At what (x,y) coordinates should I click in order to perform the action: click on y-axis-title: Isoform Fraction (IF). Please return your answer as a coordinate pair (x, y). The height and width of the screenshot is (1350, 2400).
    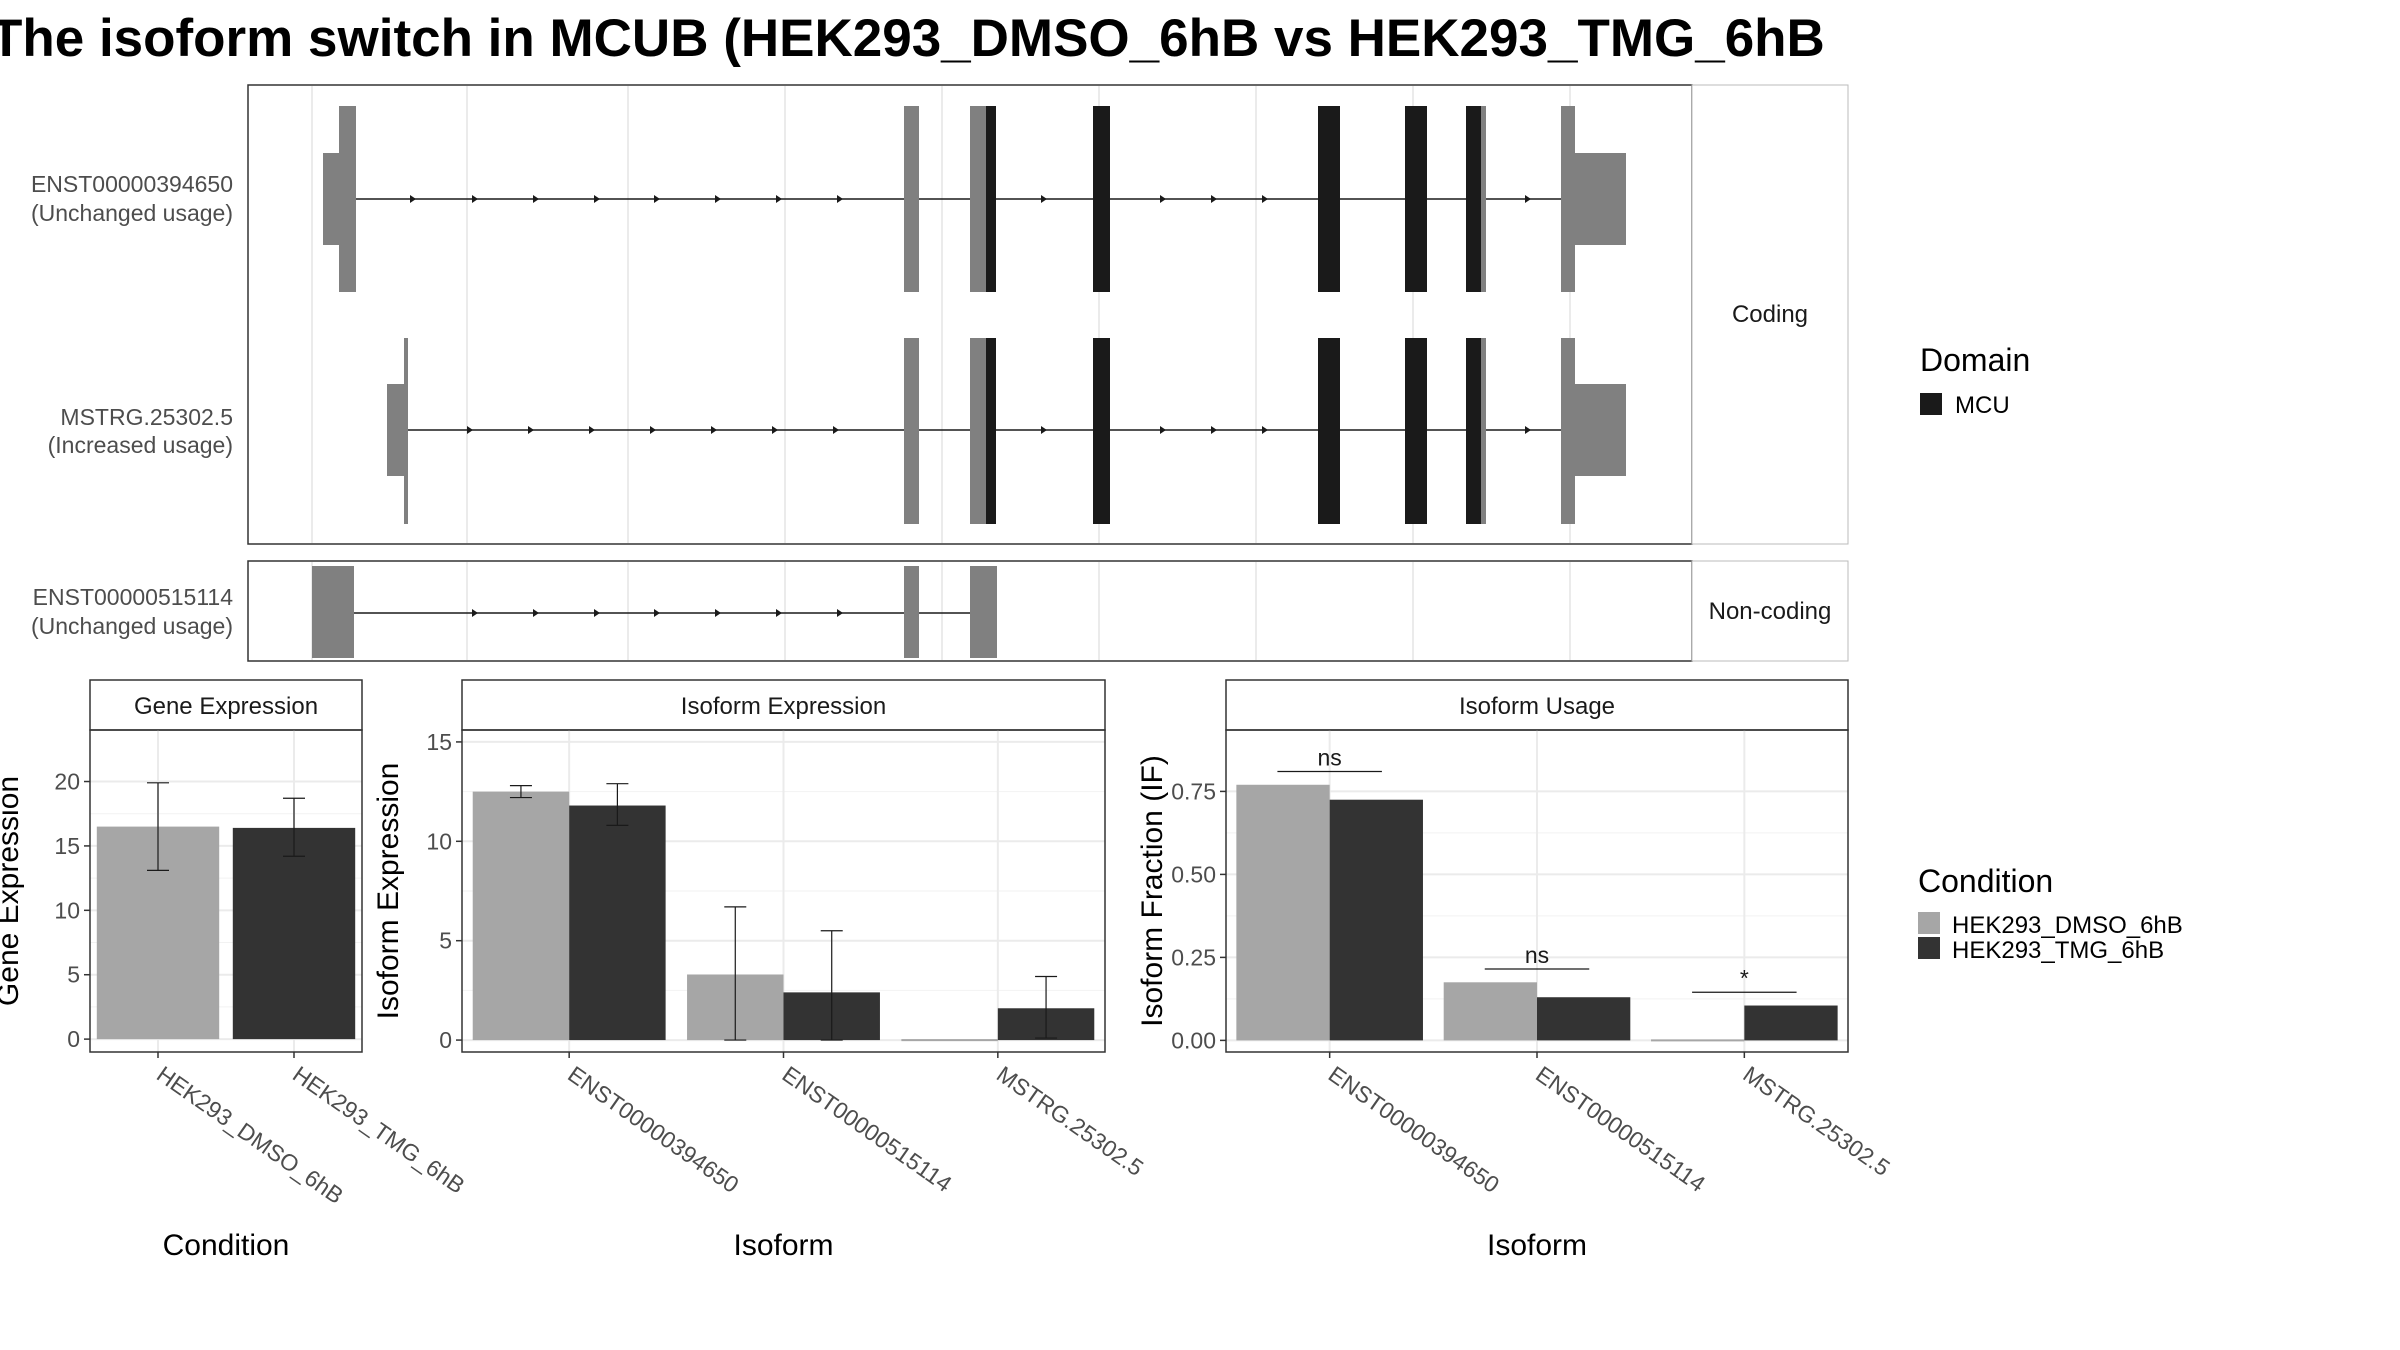
    Looking at the image, I should click on (1152, 891).